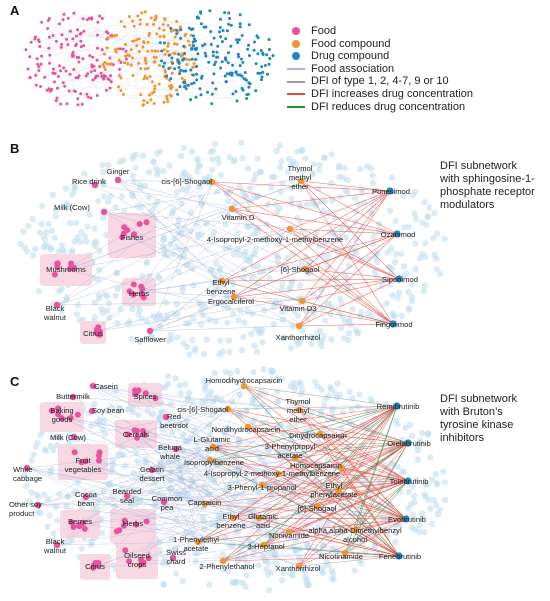 The image size is (550, 601). Describe the element at coordinates (265, 546) in the screenshot. I see `node-label: 3-Heptanol` at that location.